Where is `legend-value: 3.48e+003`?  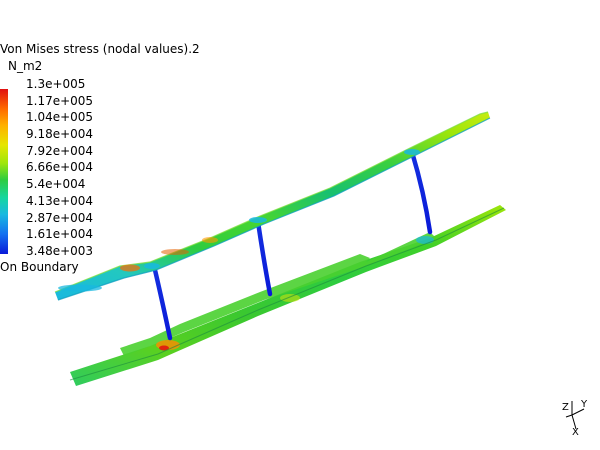 legend-value: 3.48e+003 is located at coordinates (60, 250).